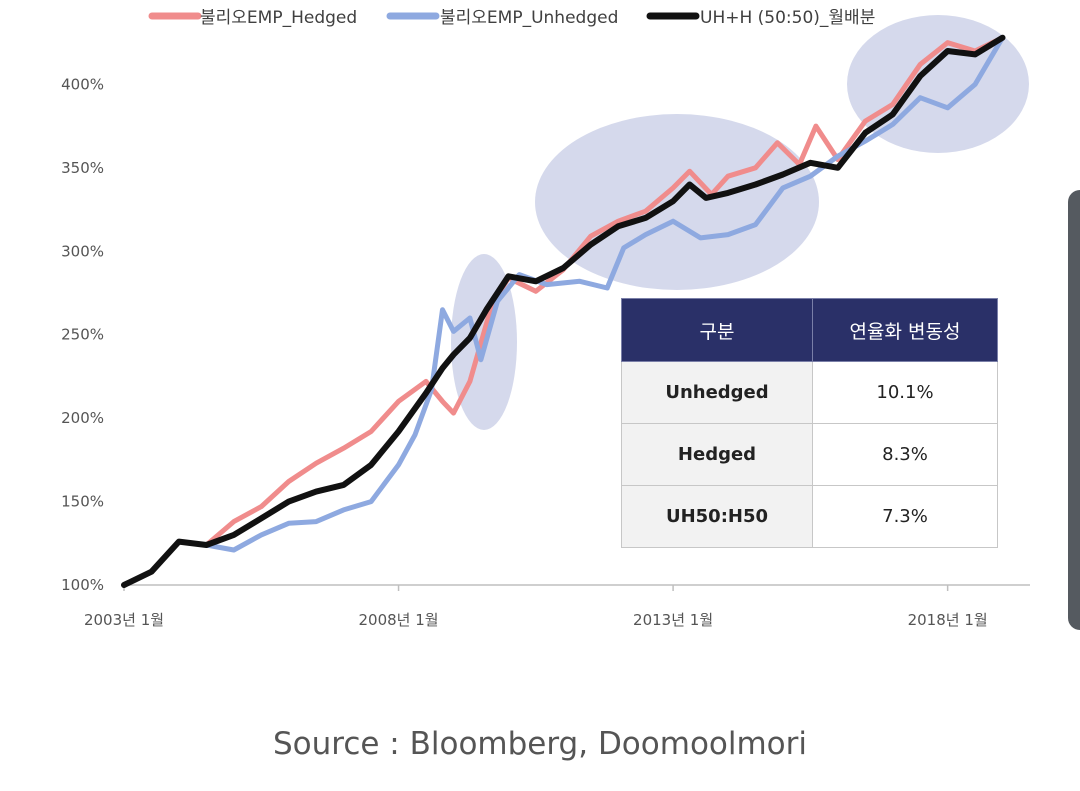  I want to click on table-cell-value: 10.1%, so click(905, 392).